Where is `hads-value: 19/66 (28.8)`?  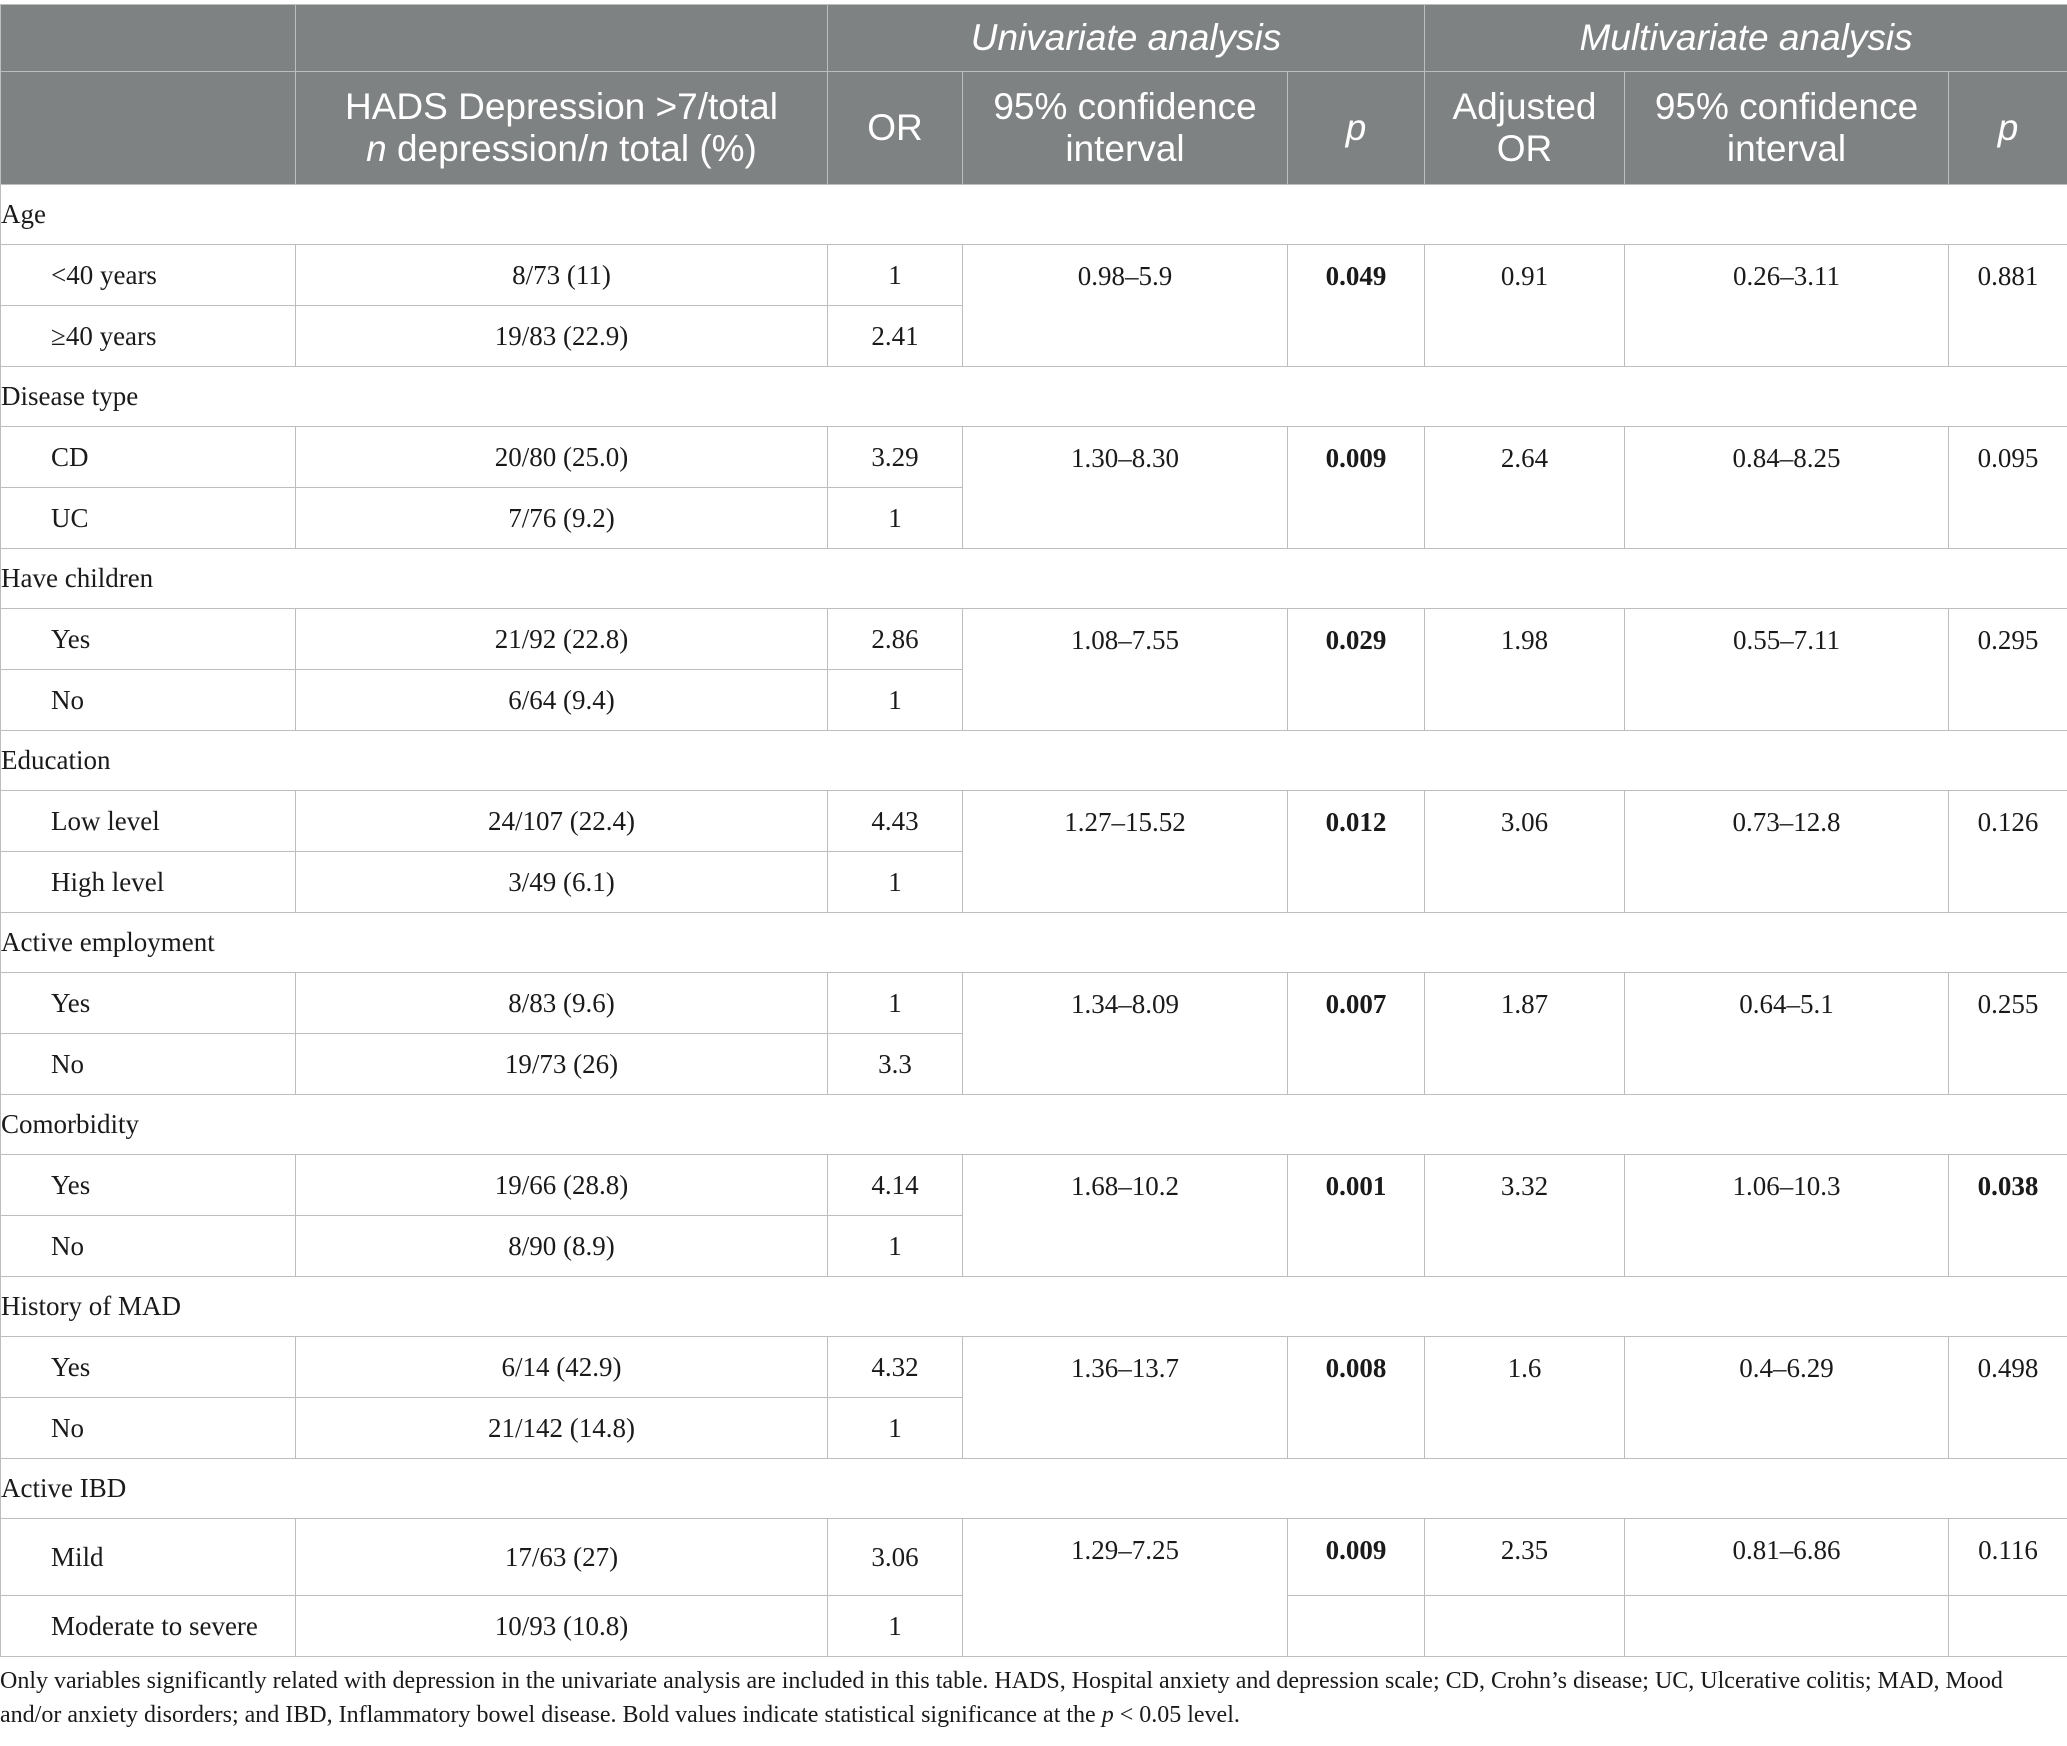 hads-value: 19/66 (28.8) is located at coordinates (561, 1185).